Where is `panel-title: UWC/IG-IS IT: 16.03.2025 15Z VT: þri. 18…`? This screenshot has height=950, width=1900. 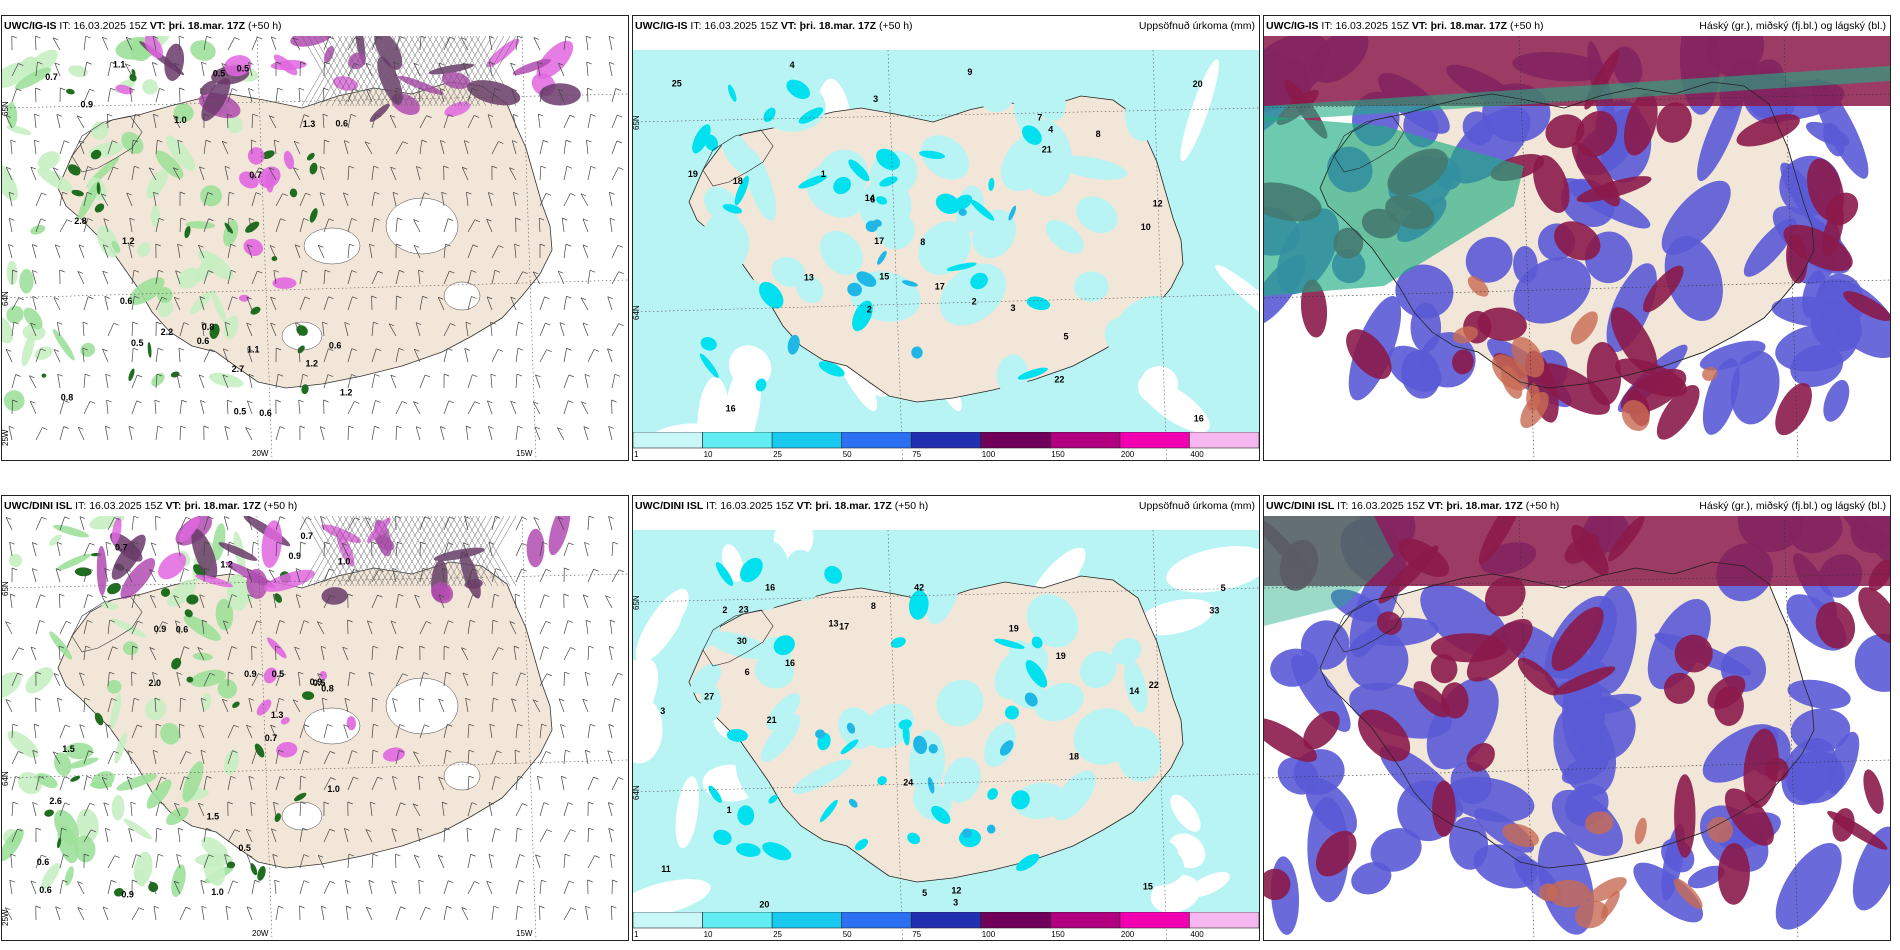 panel-title: UWC/IG-IS IT: 16.03.2025 15Z VT: þri. 18… is located at coordinates (774, 26).